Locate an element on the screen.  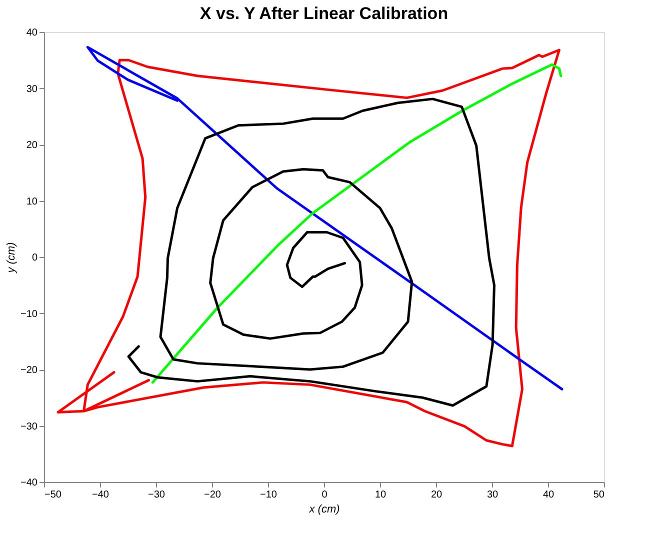
y-tick-label: −10 is located at coordinates (29, 314).